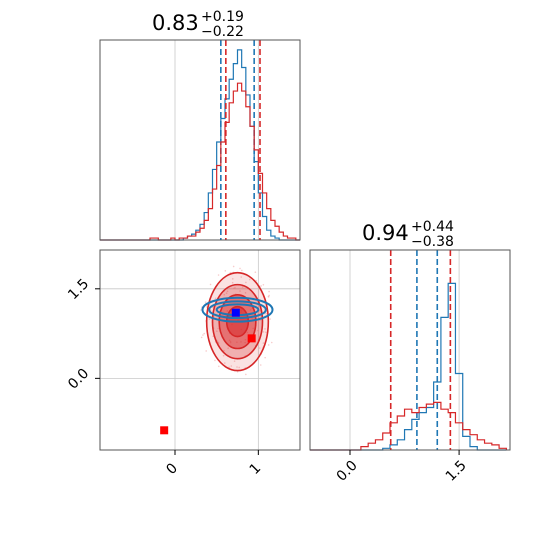  Describe the element at coordinates (385, 233) in the screenshot. I see `panel-title-value: 0.94` at that location.